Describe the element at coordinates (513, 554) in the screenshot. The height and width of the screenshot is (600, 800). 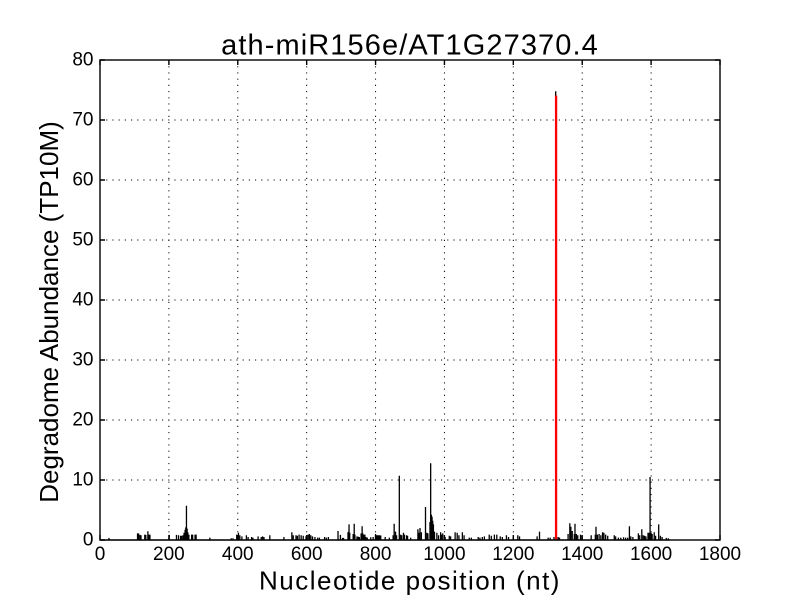
I see `svg-text: 1200` at that location.